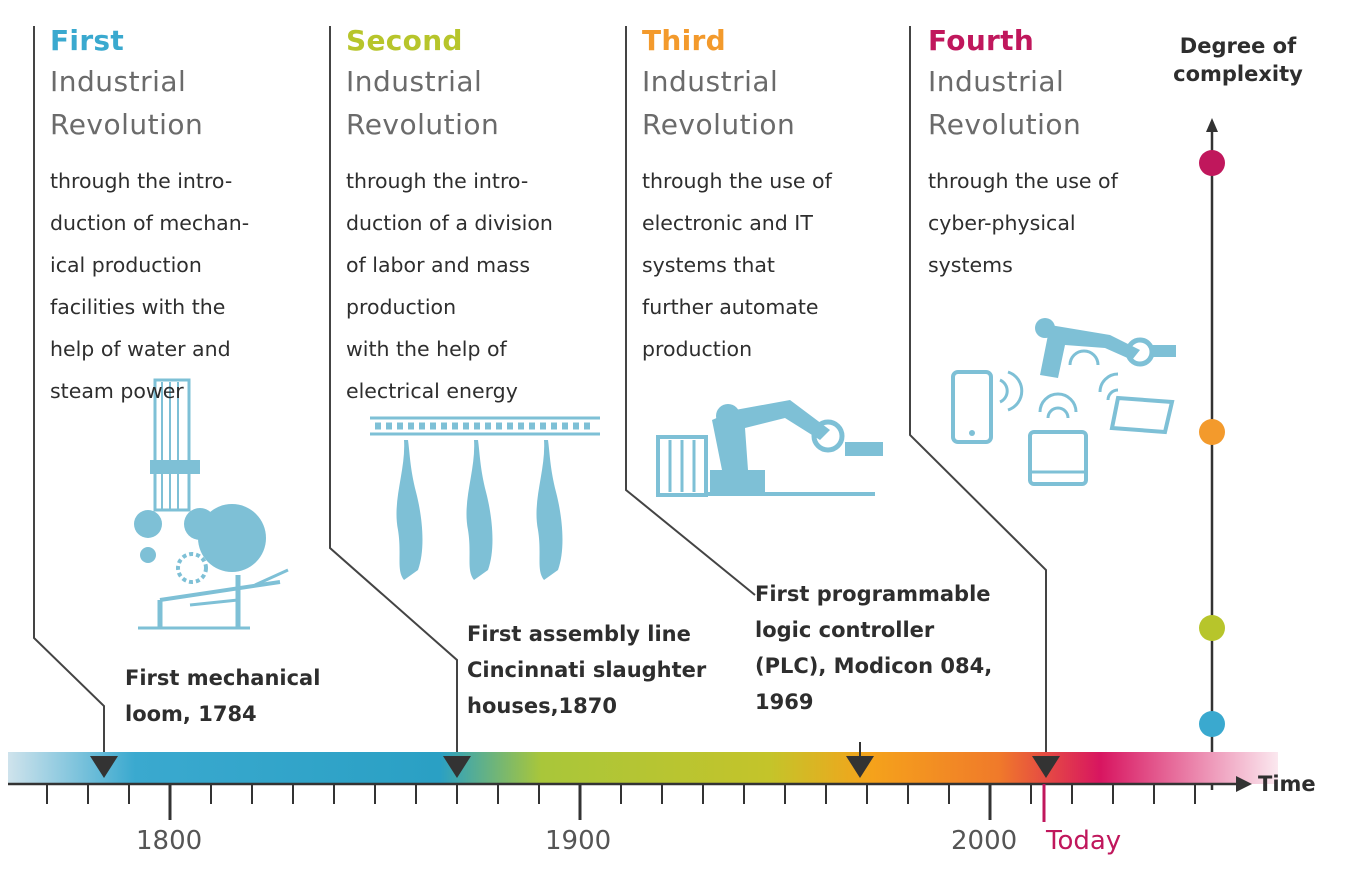 The image size is (1366, 878). I want to click on today-label: Today, so click(1084, 841).